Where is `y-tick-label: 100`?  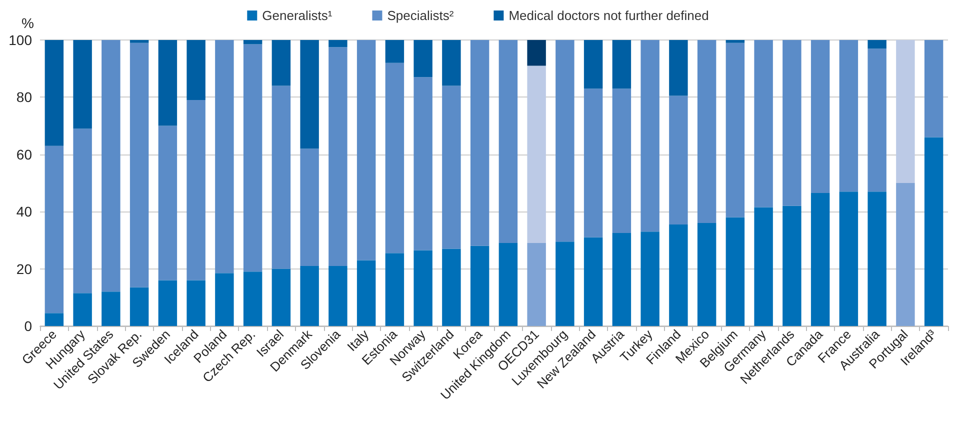
y-tick-label: 100 is located at coordinates (20, 40).